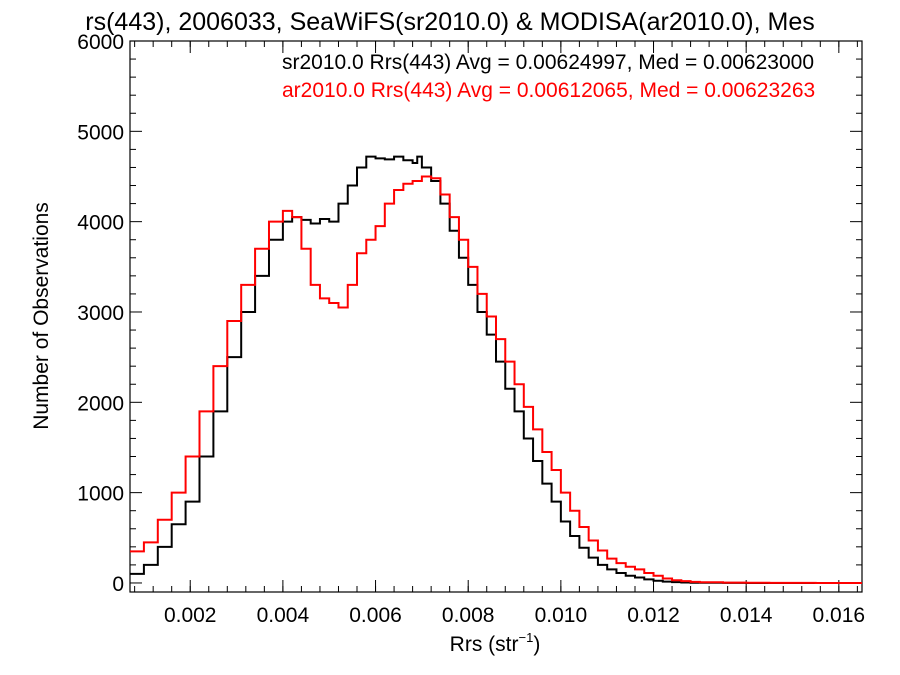 The image size is (900, 675). I want to click on x-tick-label: 0.006, so click(375, 615).